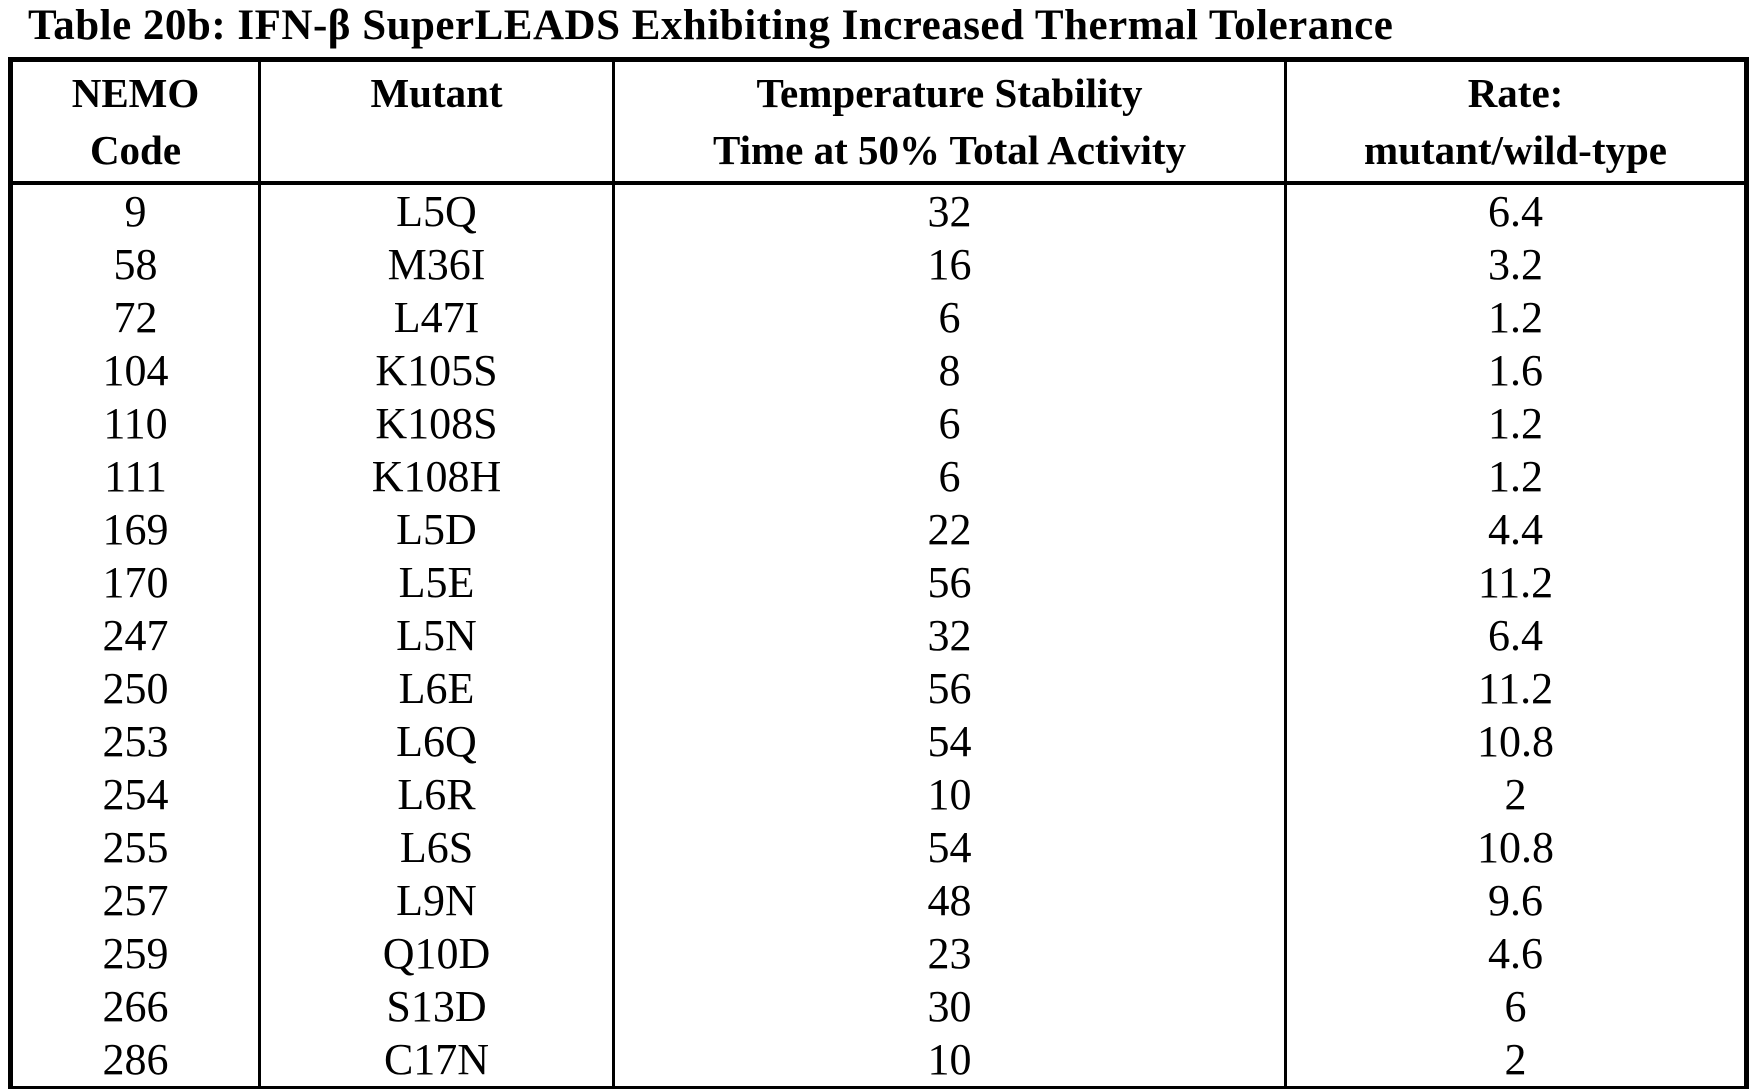 Image resolution: width=1755 pixels, height=1089 pixels. I want to click on cell-stability-time: 22, so click(949, 529).